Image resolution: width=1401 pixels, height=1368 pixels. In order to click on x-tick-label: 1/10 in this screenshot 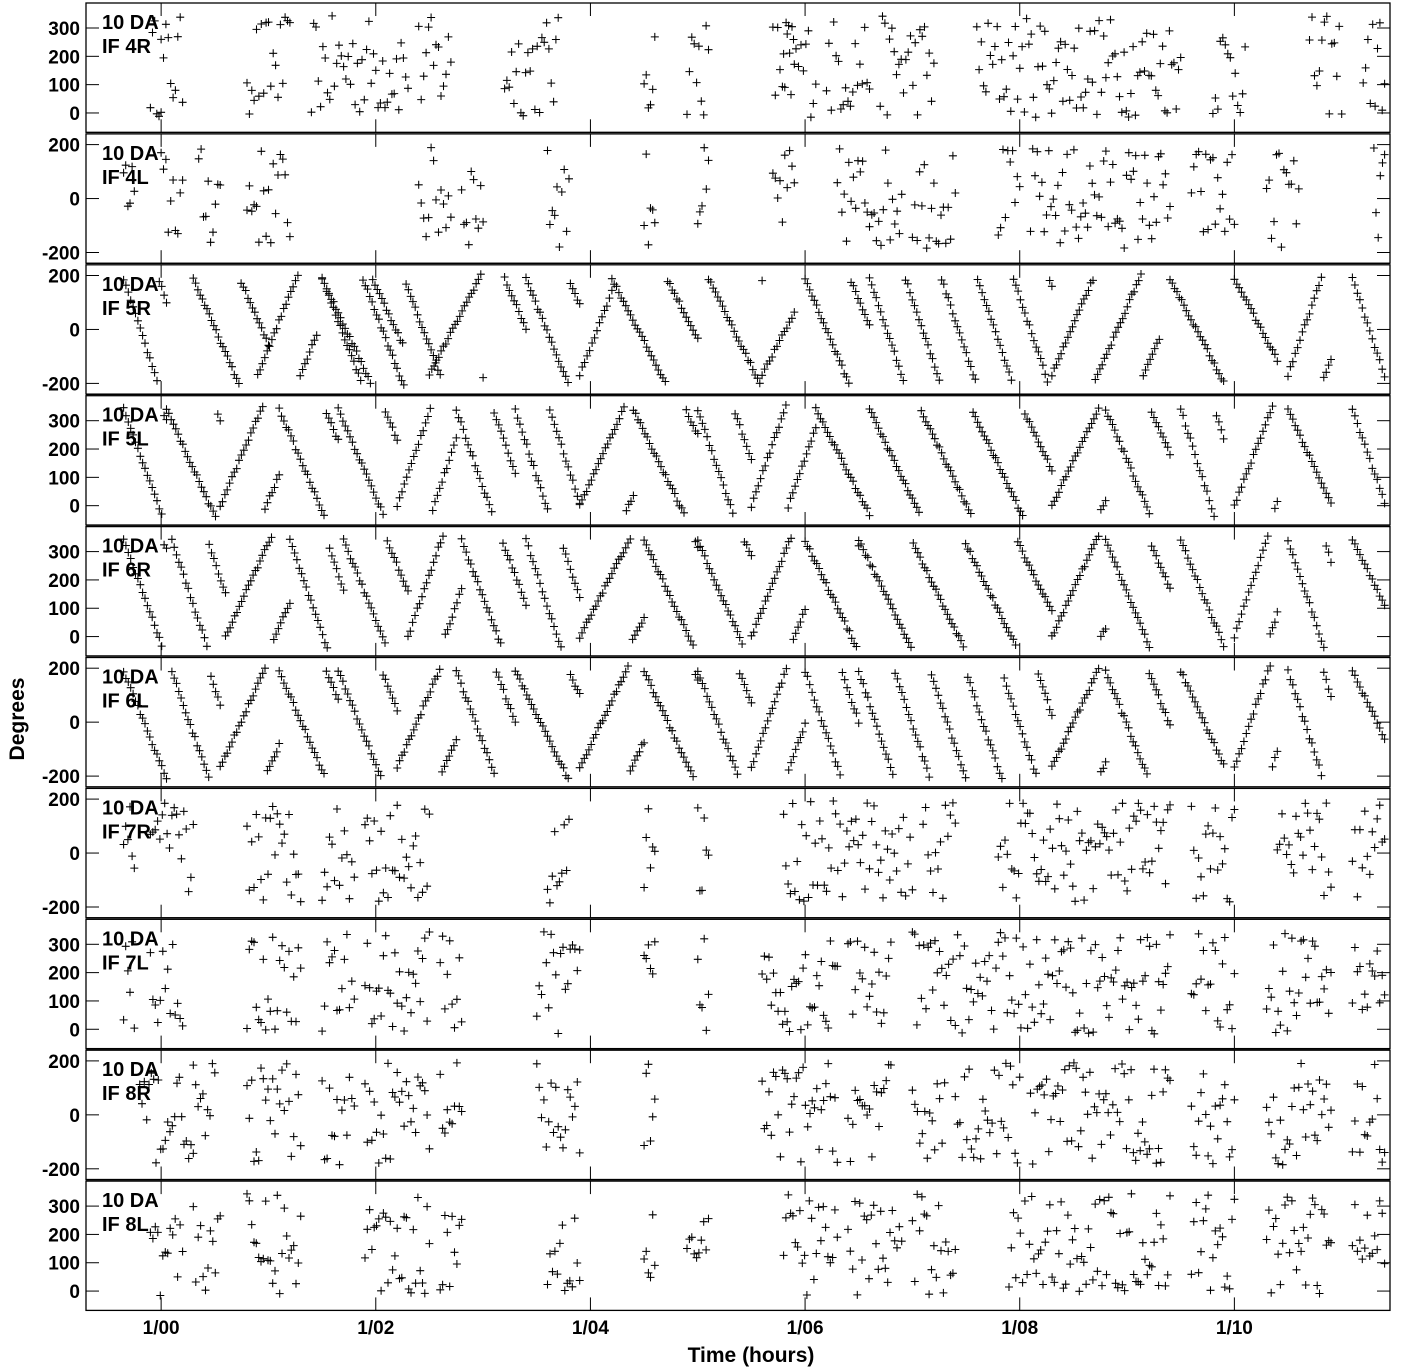, I will do `click(1234, 1328)`.